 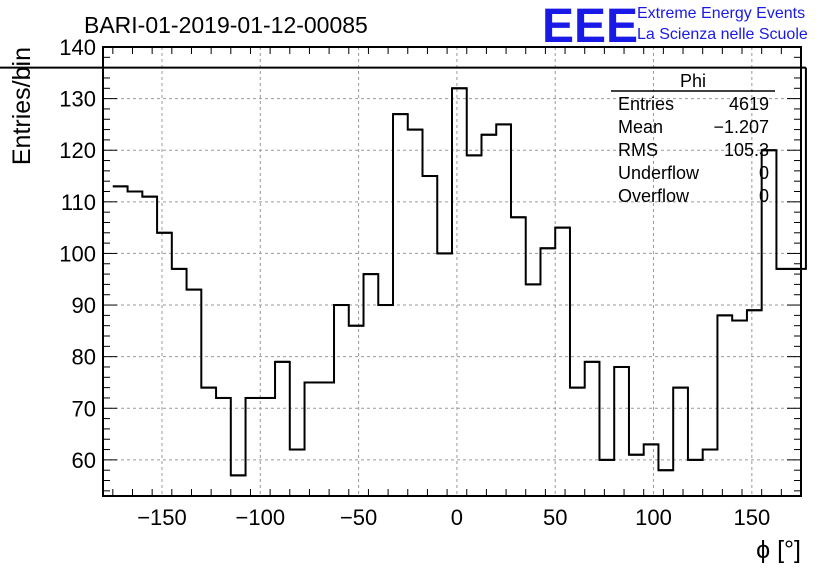 I want to click on y-tick-label: 120, so click(x=77, y=150).